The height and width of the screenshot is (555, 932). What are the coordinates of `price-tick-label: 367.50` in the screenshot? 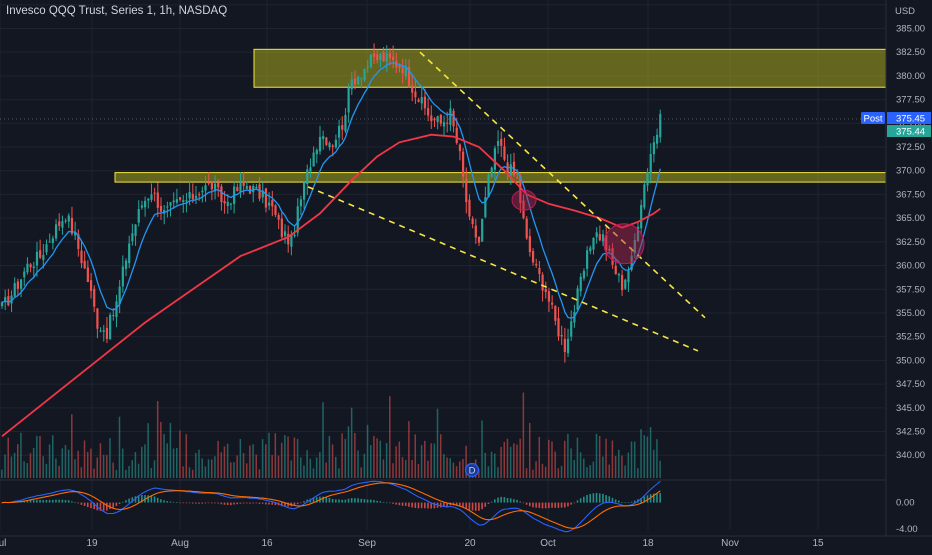 It's located at (910, 194).